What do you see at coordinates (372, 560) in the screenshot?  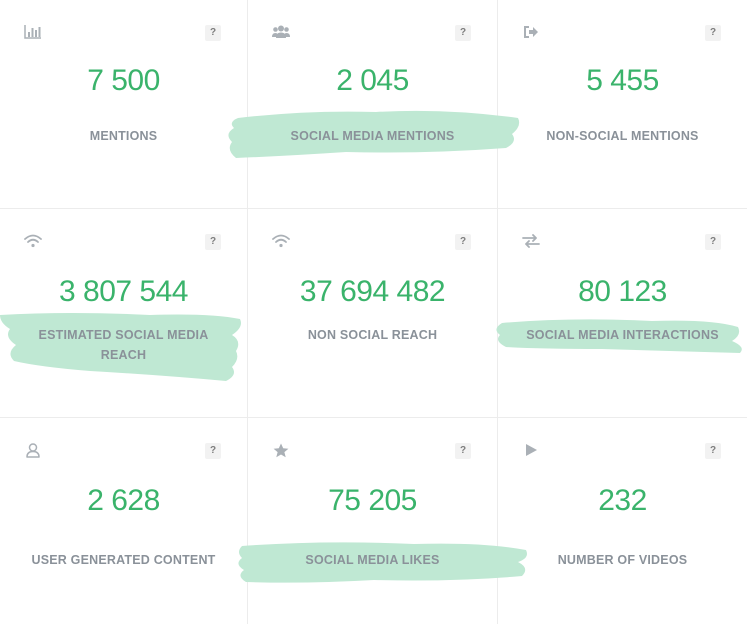 I see `metric-label: SOCIAL MEDIA LIKES` at bounding box center [372, 560].